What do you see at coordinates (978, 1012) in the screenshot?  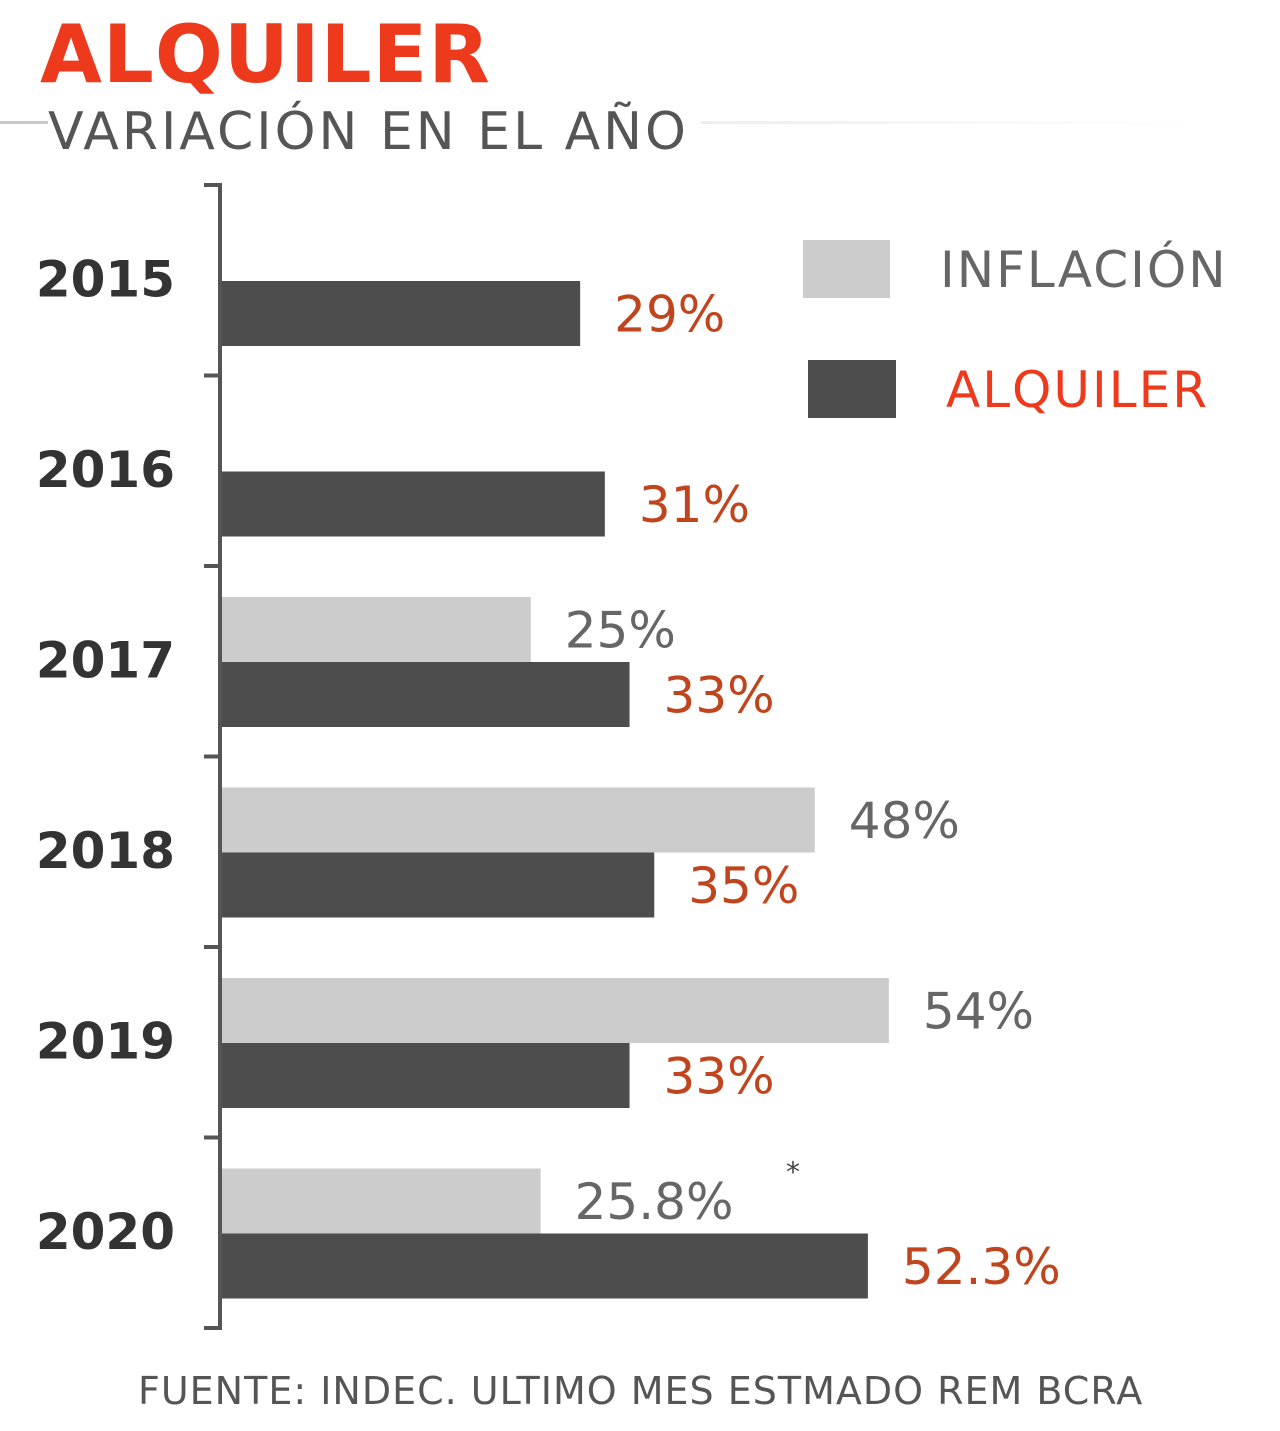 I see `inflacion-value-label: 54%` at bounding box center [978, 1012].